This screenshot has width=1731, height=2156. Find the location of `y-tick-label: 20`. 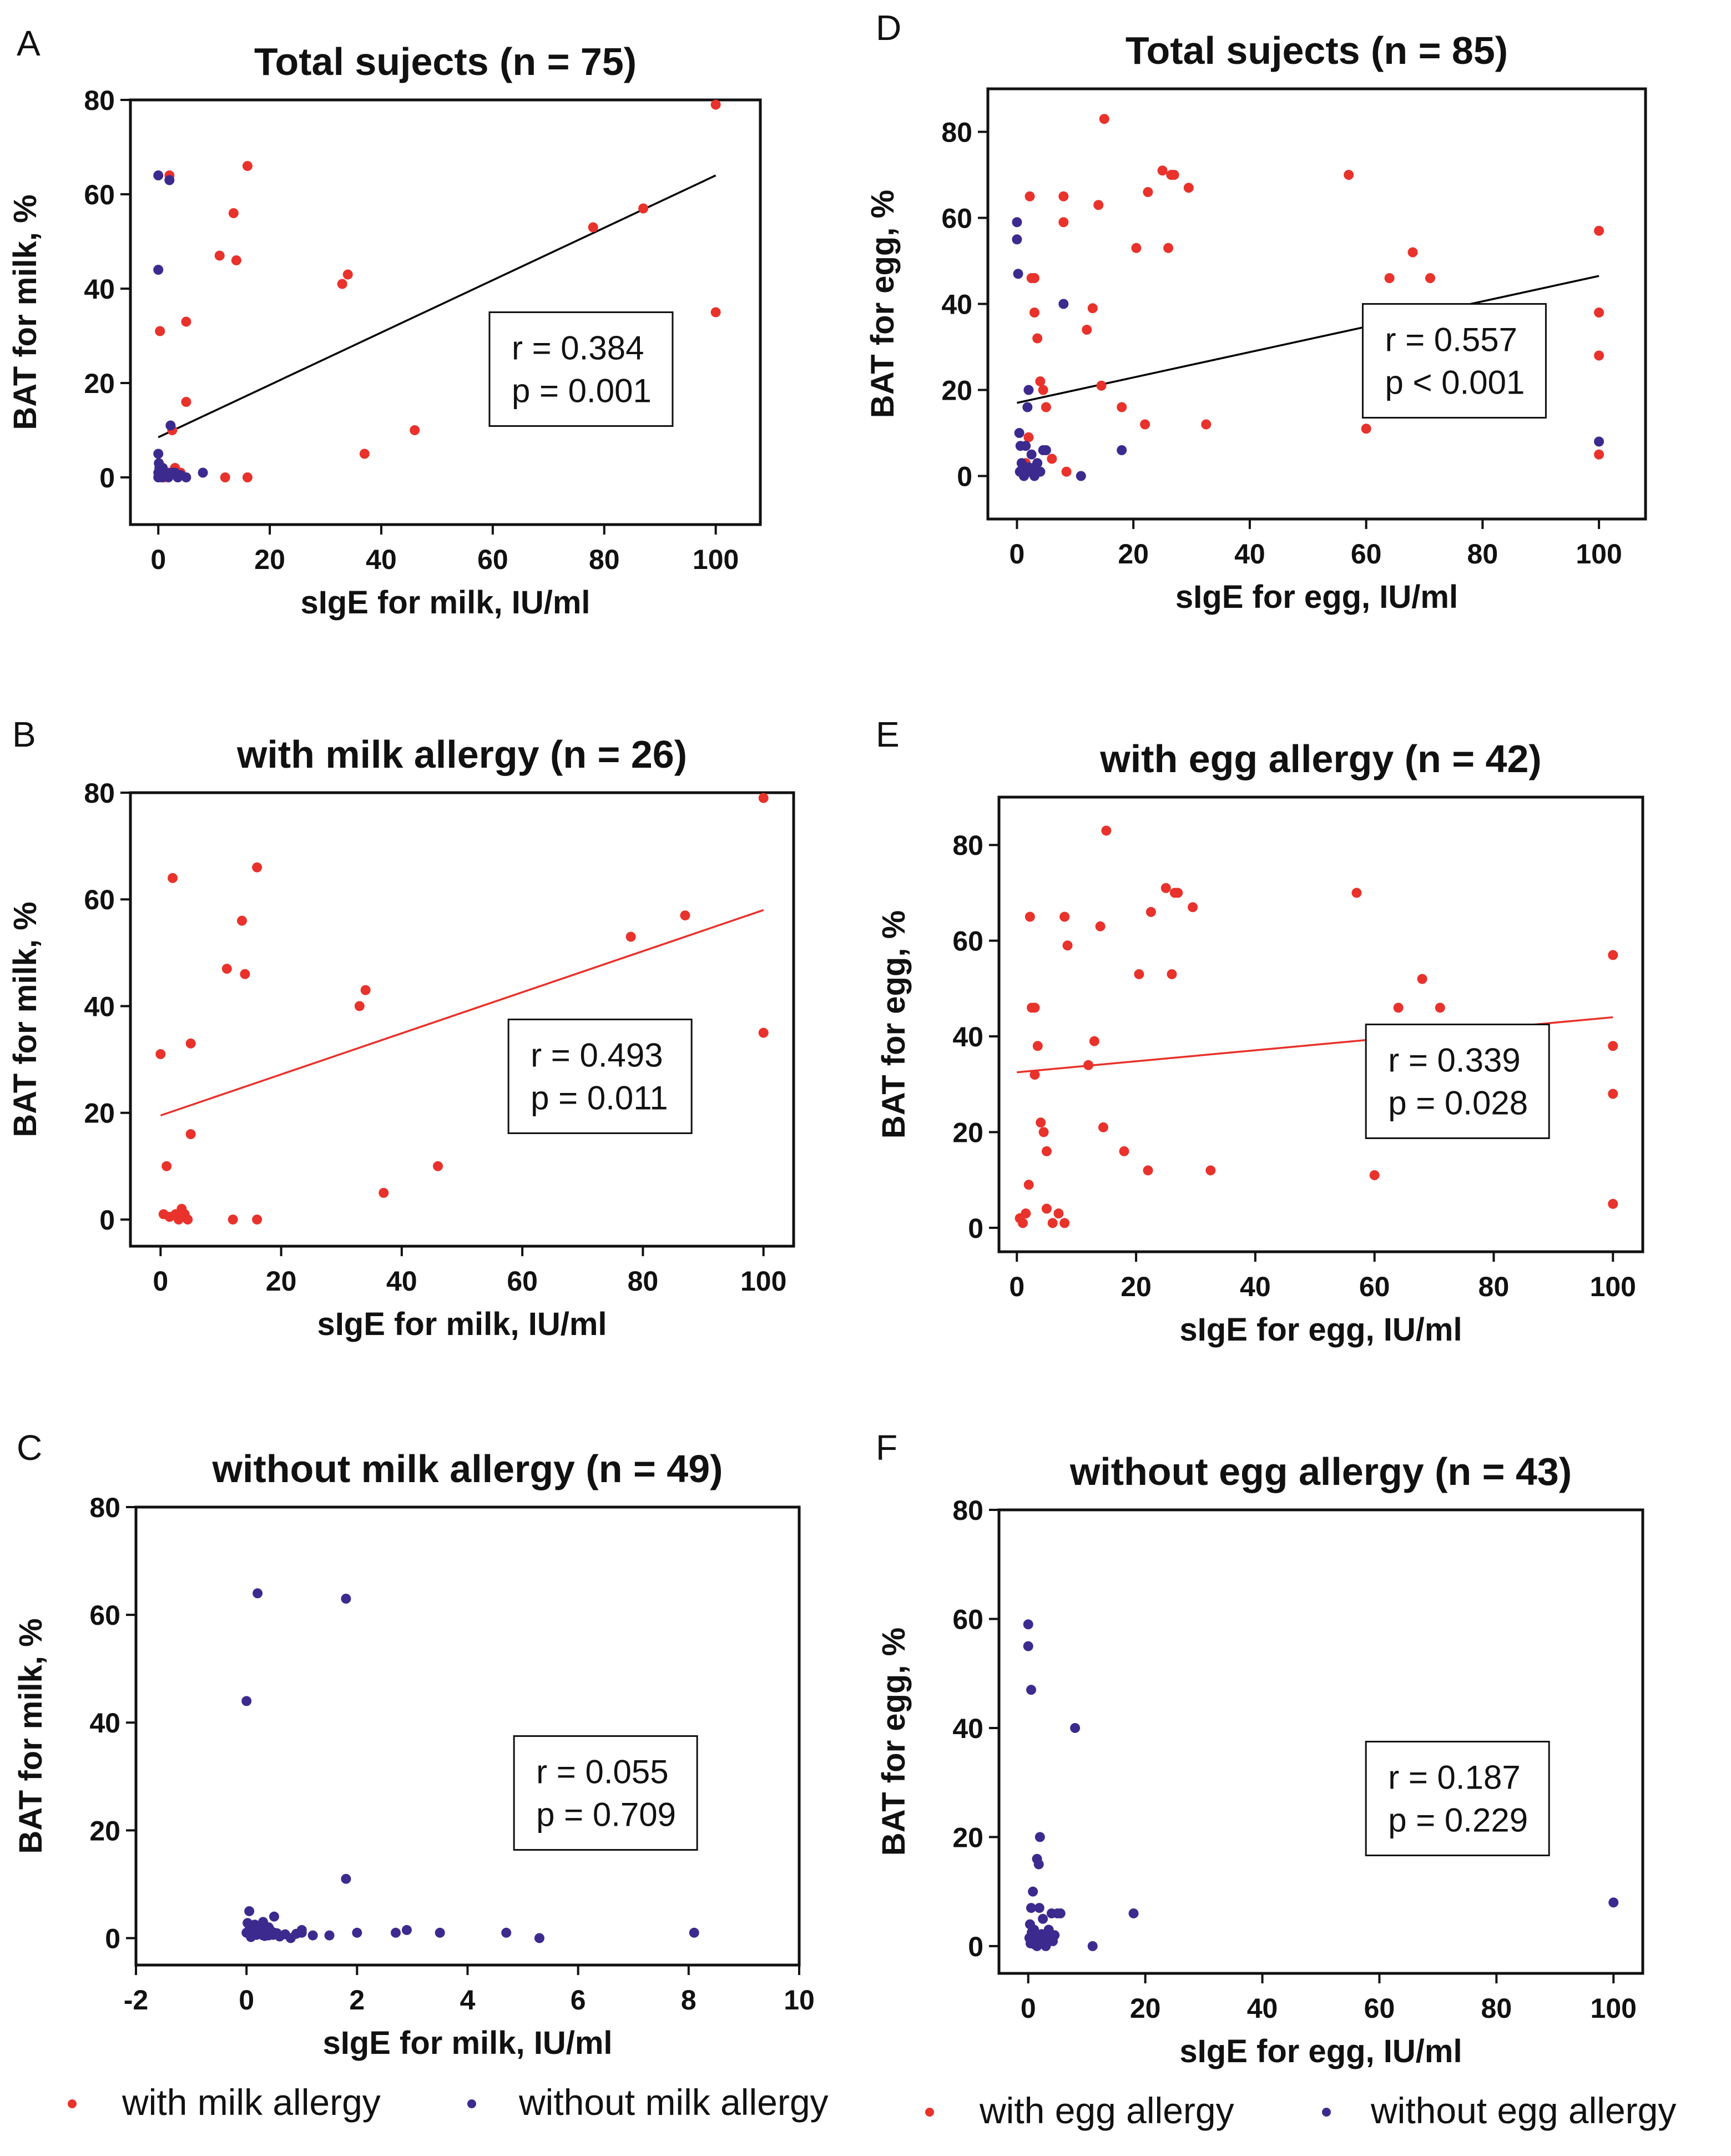

y-tick-label: 20 is located at coordinates (967, 1837).